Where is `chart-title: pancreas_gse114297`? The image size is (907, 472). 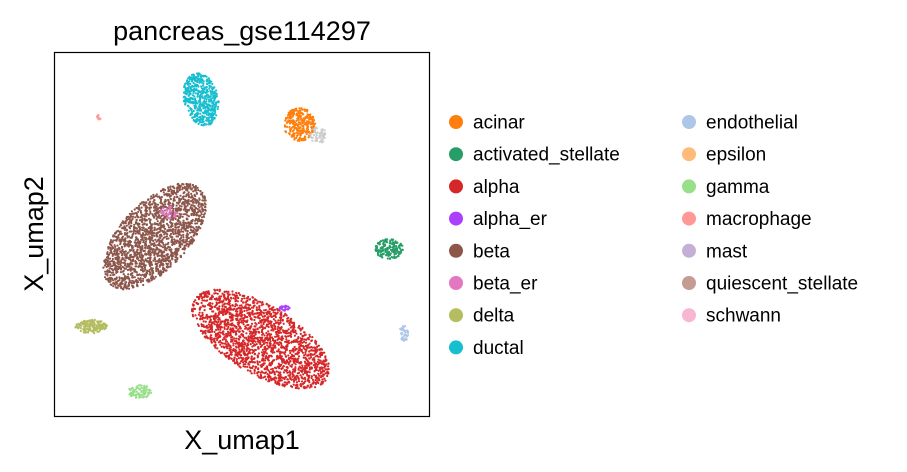
chart-title: pancreas_gse114297 is located at coordinates (242, 31).